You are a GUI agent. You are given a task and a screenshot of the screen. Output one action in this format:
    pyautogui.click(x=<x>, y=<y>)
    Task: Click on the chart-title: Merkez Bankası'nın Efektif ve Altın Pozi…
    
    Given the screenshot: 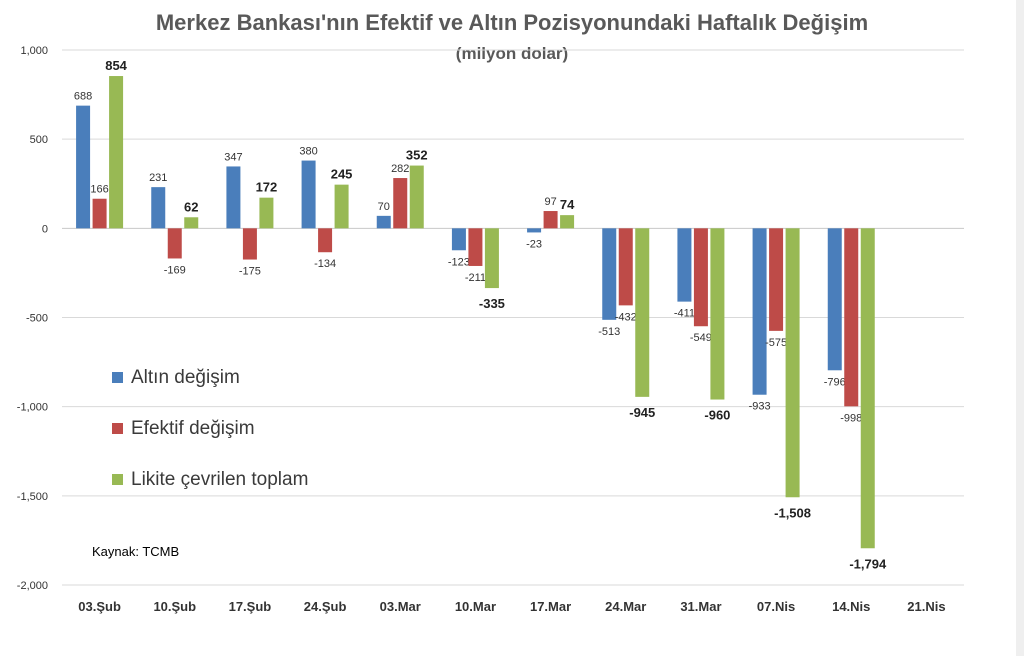 What is the action you would take?
    pyautogui.click(x=512, y=22)
    